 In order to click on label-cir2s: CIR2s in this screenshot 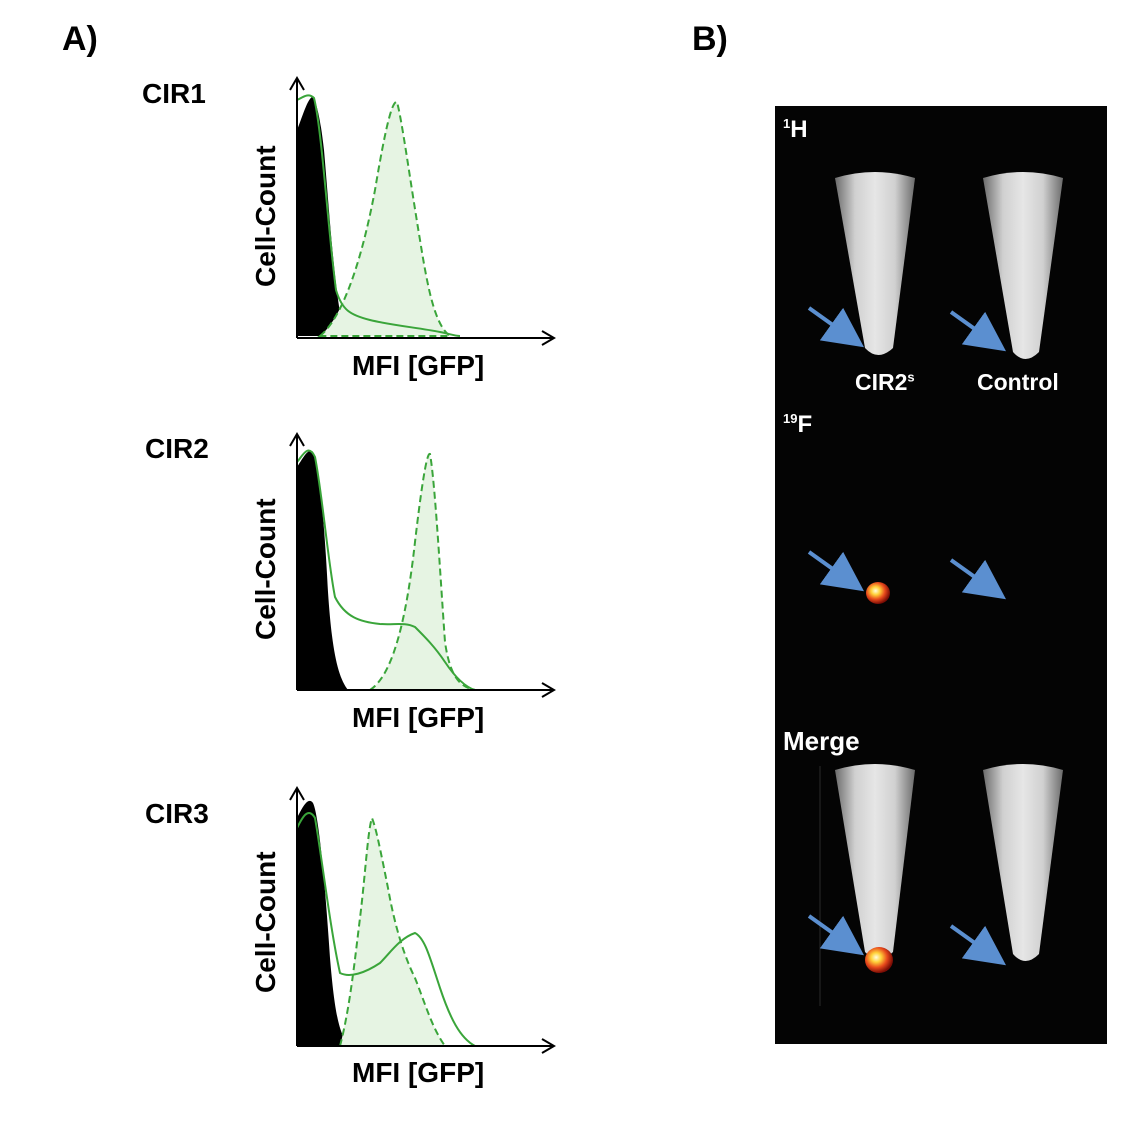, I will do `click(885, 382)`.